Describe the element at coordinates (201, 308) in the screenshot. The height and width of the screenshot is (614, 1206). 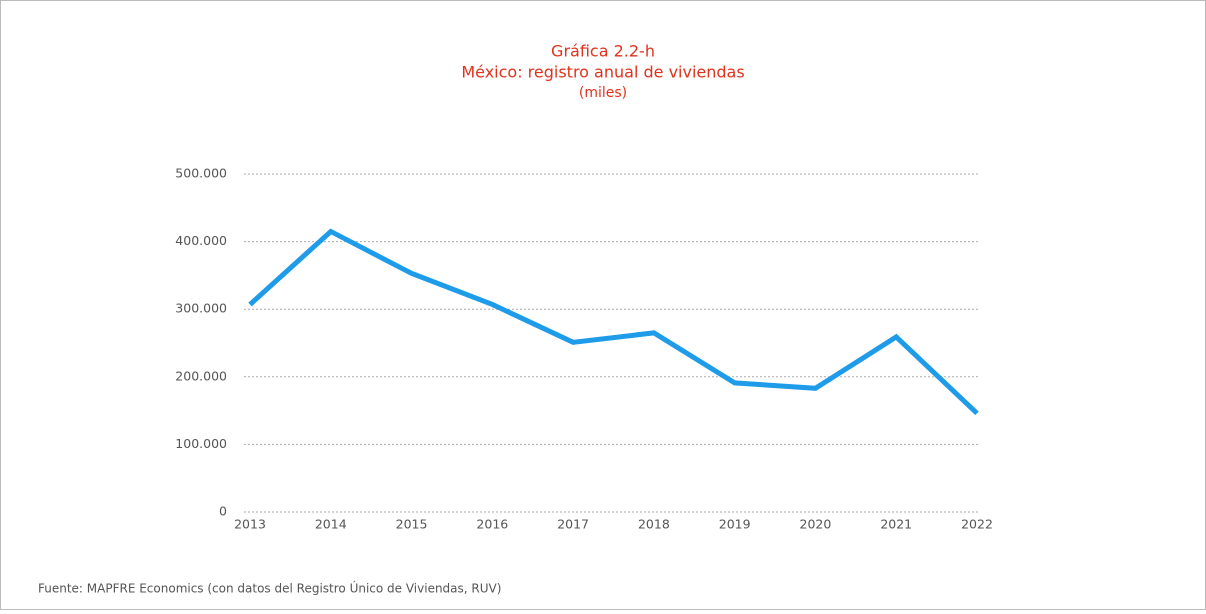
I see `y-tick-label: 300.000` at that location.